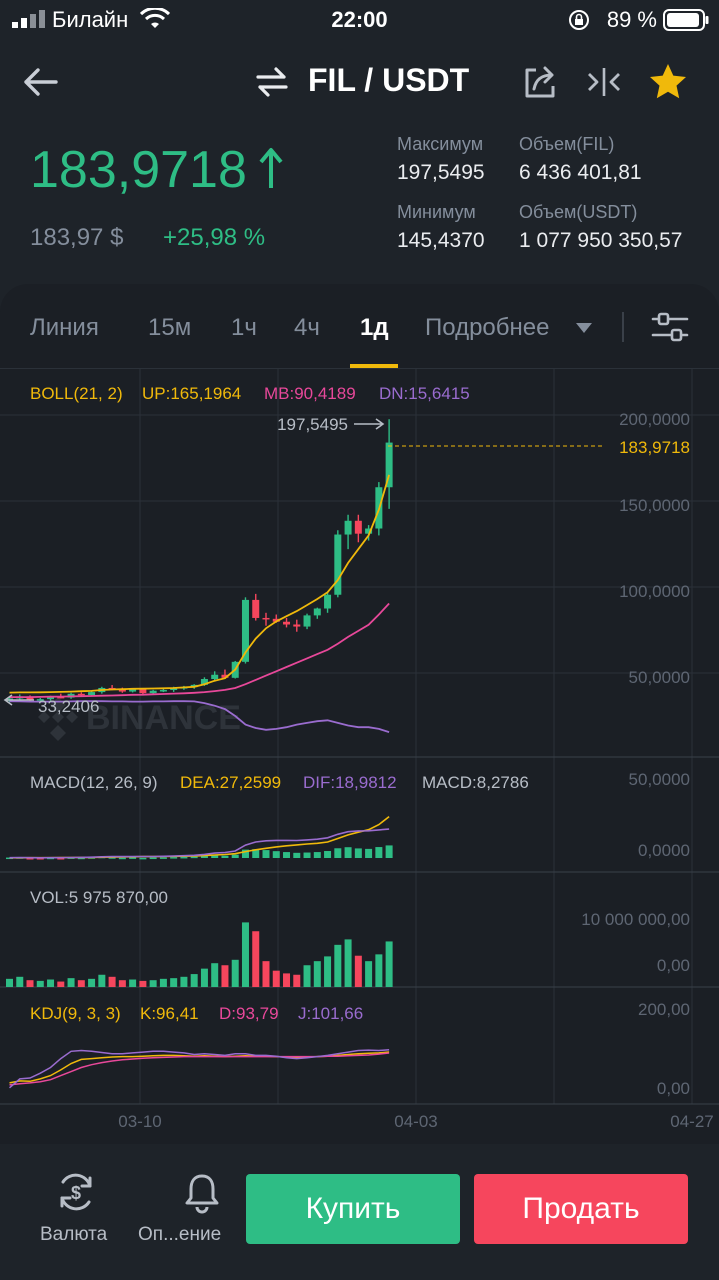  I want to click on share-icon, so click(540, 82).